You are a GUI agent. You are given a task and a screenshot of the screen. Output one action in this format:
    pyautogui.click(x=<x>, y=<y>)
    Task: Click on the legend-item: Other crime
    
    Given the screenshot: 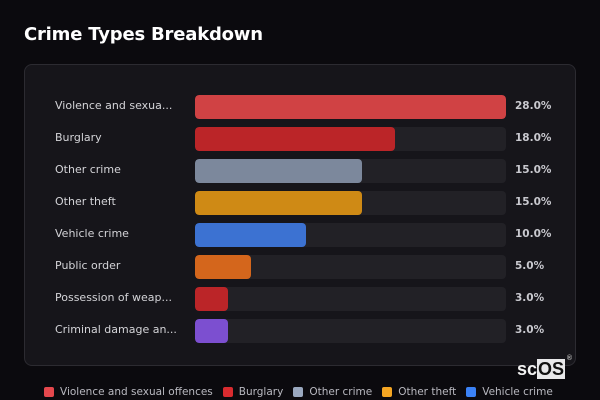 What is the action you would take?
    pyautogui.click(x=332, y=392)
    